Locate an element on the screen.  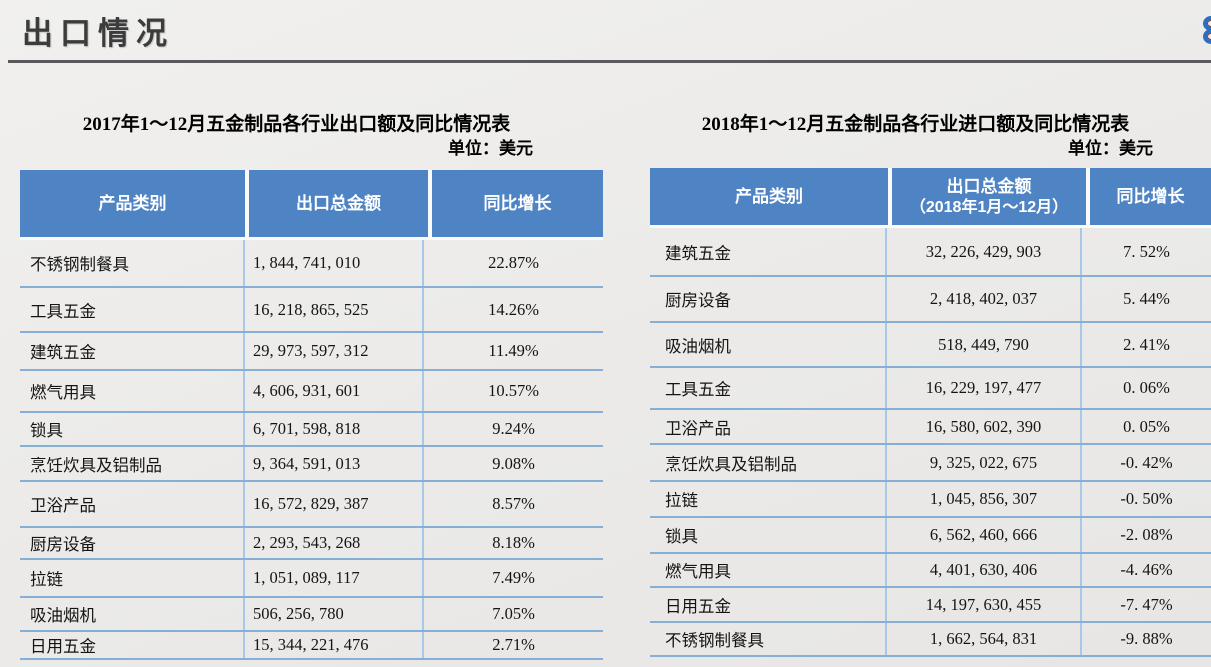
amount-cell: 6, 701, 598, 818 is located at coordinates (334, 429).